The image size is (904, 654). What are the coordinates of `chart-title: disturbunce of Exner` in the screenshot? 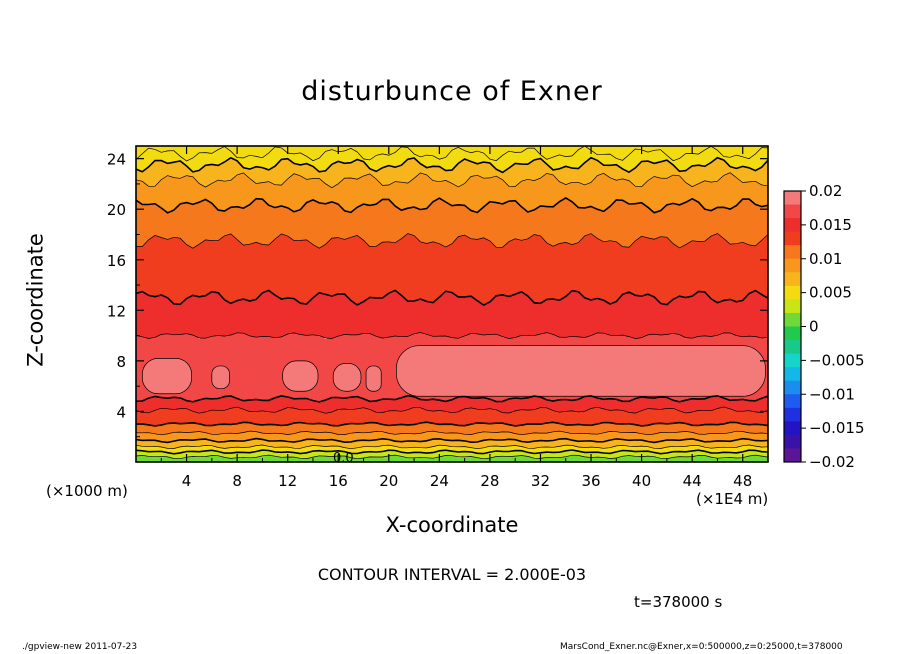 It's located at (452, 91).